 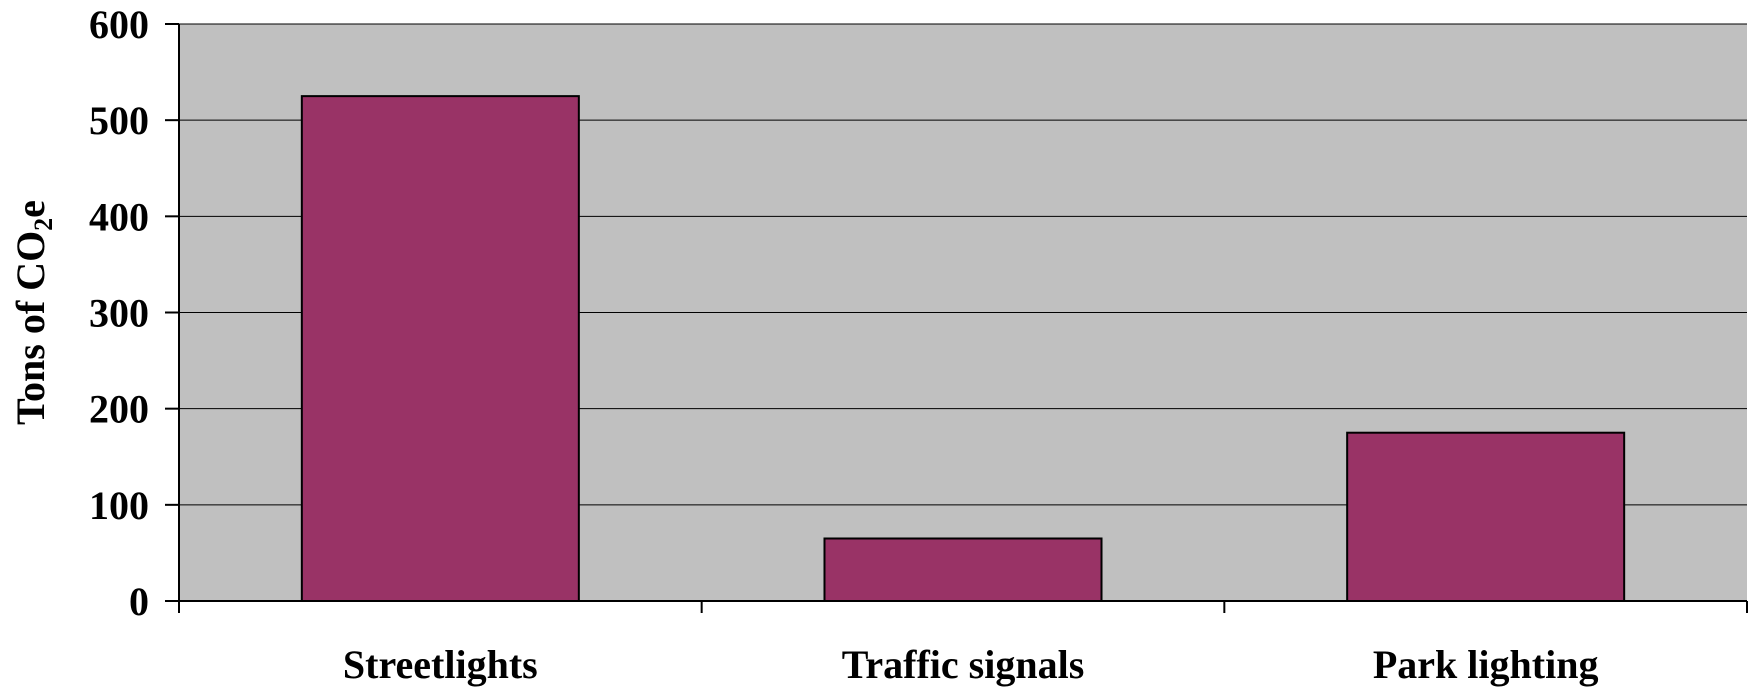 I want to click on y-axis-title: Tons of CO2e, so click(x=33, y=312).